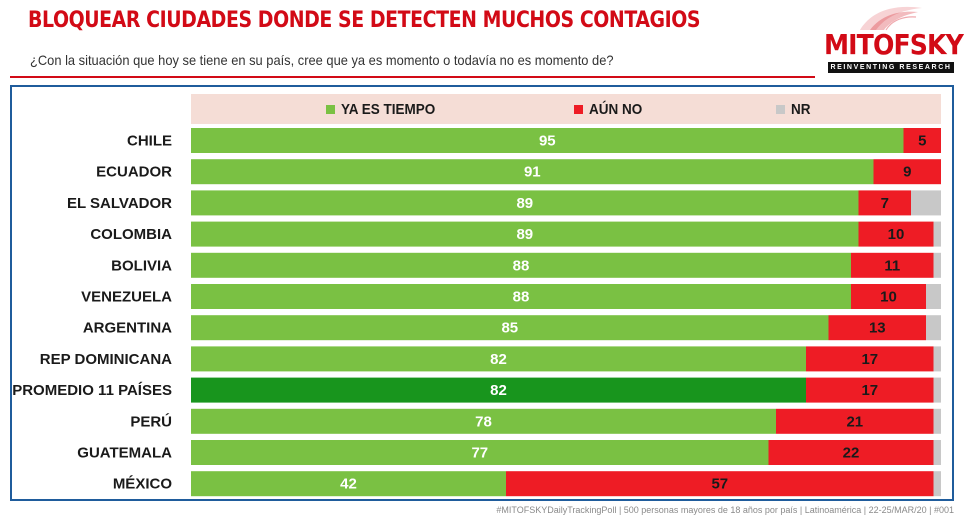 The width and height of the screenshot is (964, 519). What do you see at coordinates (143, 484) in the screenshot?
I see `category-label-mexico: MÉXICO` at bounding box center [143, 484].